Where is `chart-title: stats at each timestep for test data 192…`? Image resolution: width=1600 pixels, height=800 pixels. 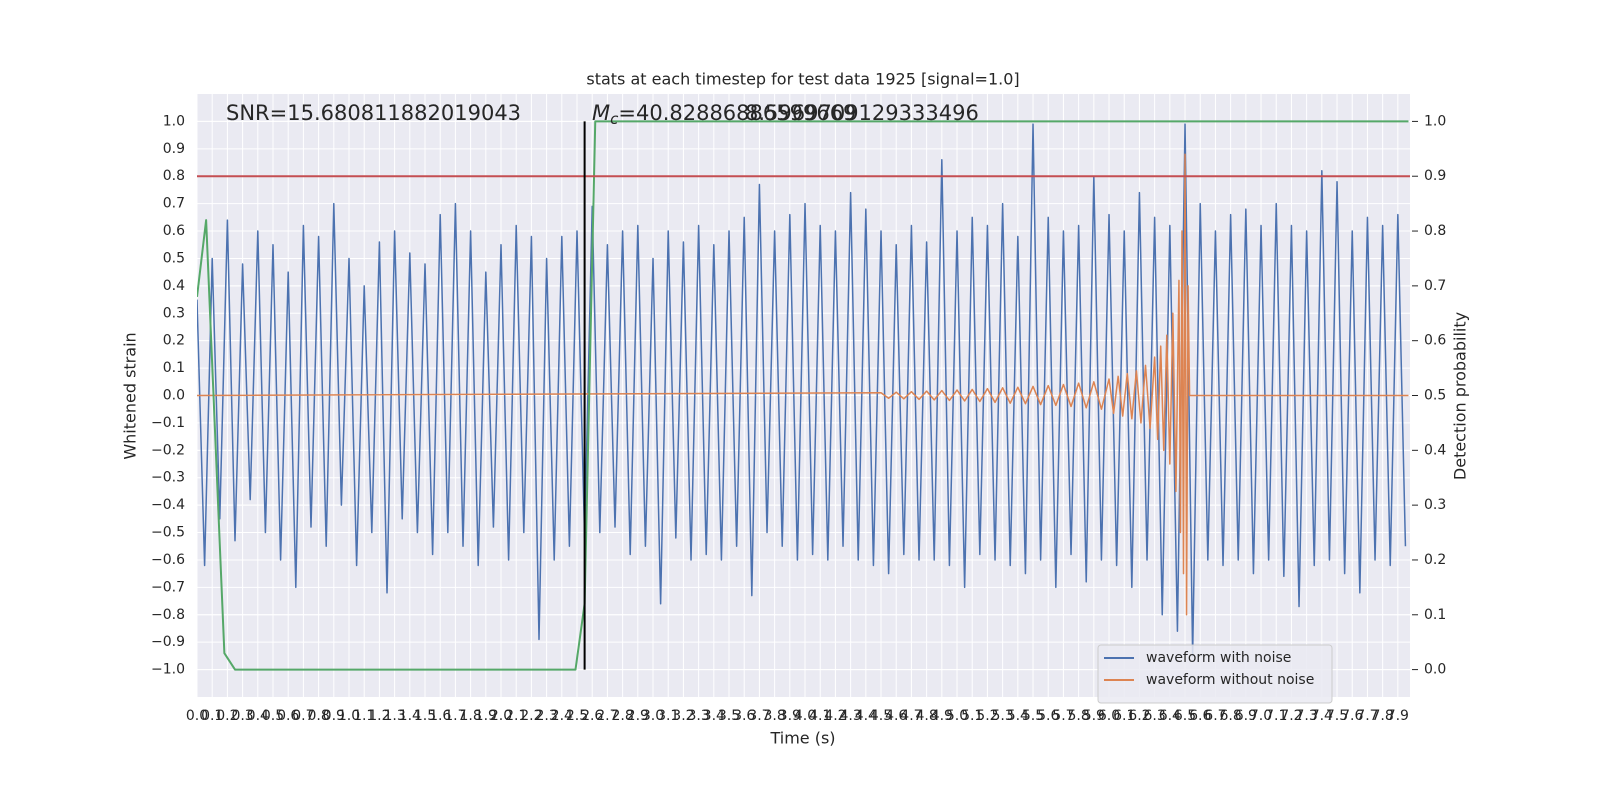 chart-title: stats at each timestep for test data 192… is located at coordinates (802, 79).